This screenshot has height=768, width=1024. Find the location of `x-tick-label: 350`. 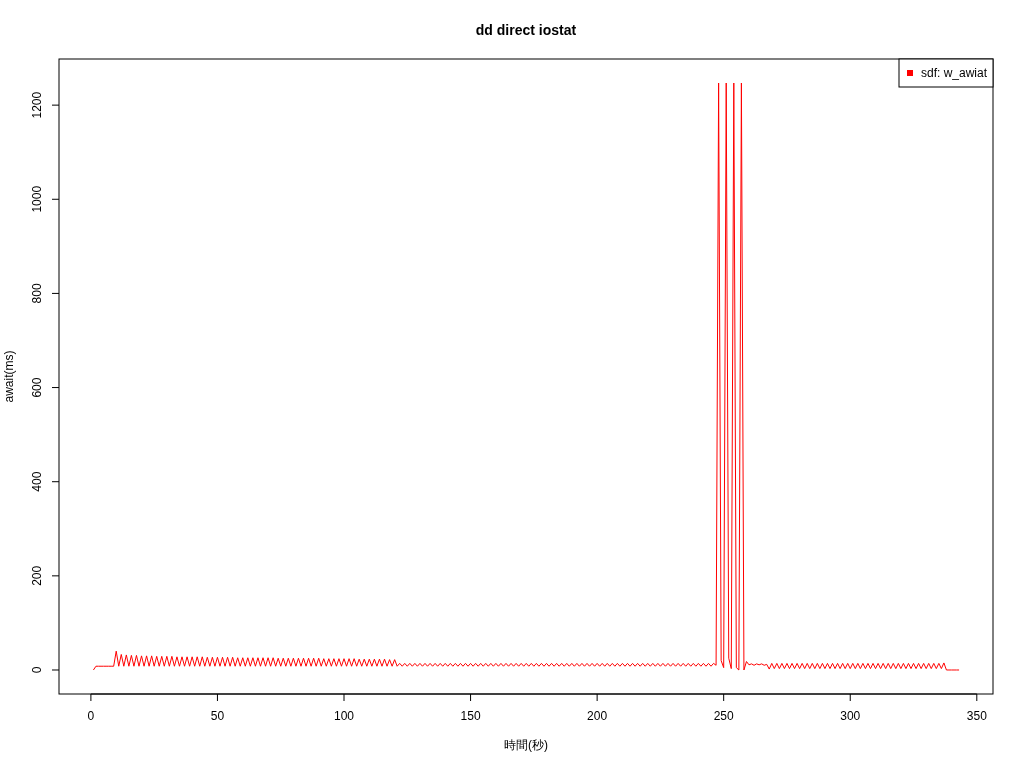

x-tick-label: 350 is located at coordinates (977, 716).